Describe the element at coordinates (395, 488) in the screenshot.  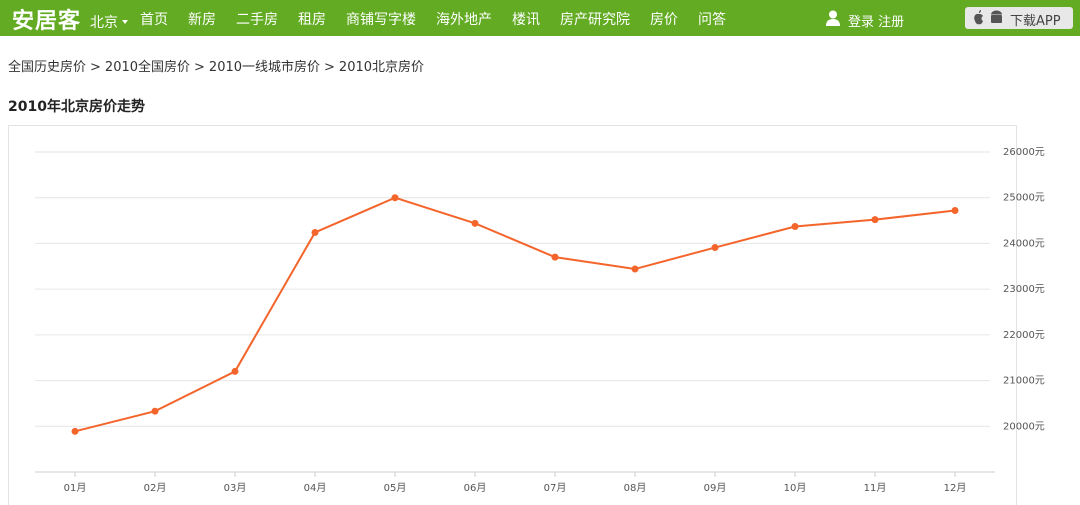
I see `x-tick-label: 05月` at that location.